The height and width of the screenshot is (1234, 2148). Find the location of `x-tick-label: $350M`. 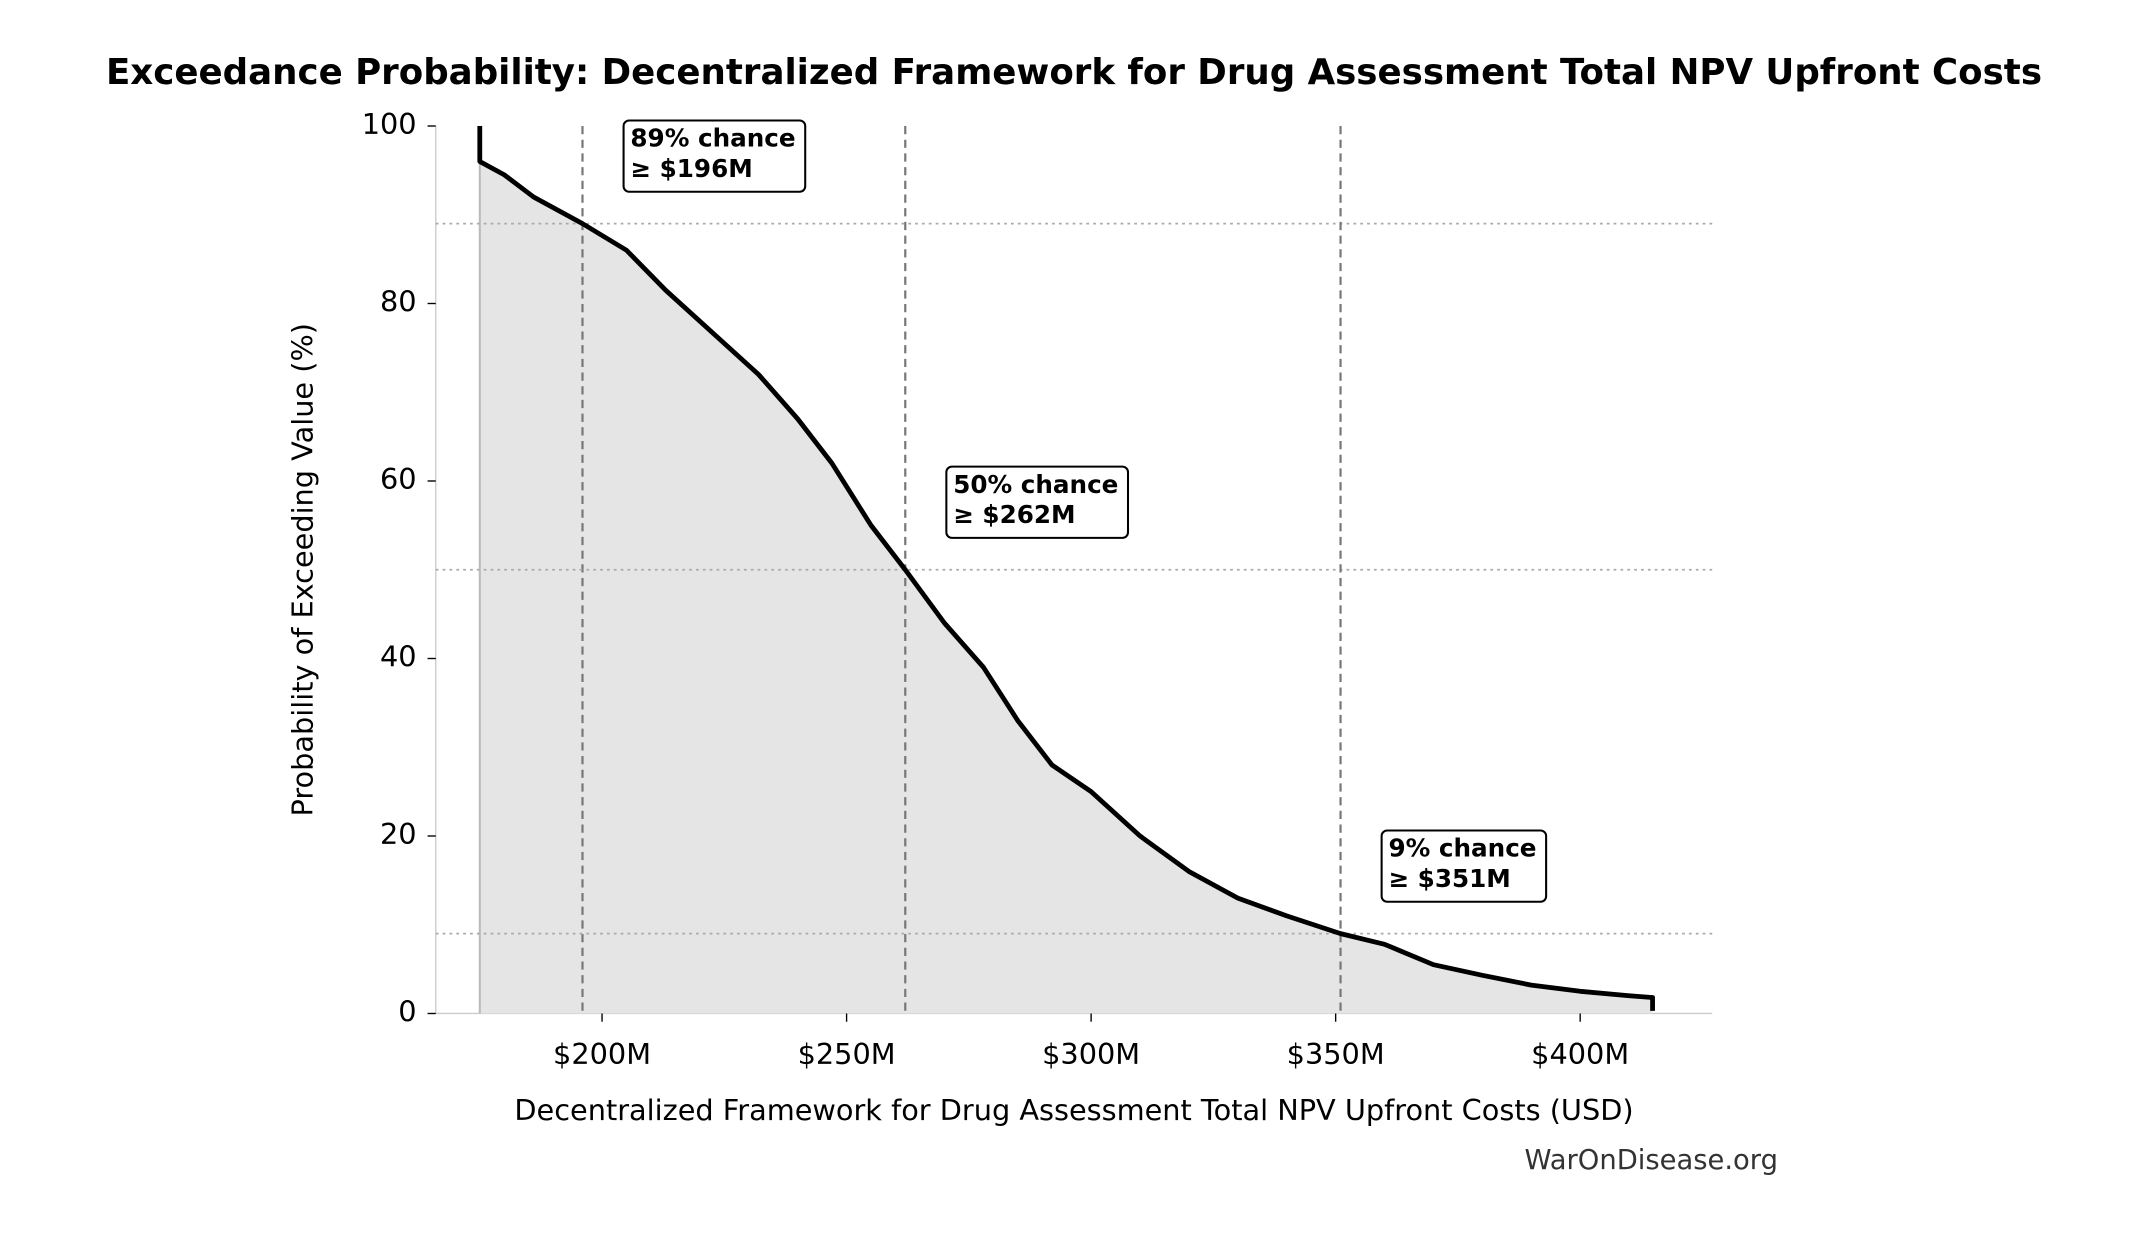

x-tick-label: $350M is located at coordinates (1336, 1054).